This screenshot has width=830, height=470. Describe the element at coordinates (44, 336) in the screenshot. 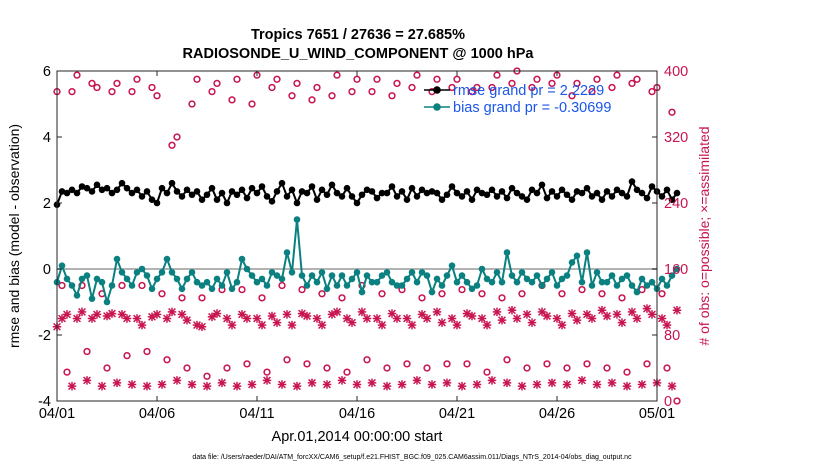

I see `y-tick-label: -2` at that location.